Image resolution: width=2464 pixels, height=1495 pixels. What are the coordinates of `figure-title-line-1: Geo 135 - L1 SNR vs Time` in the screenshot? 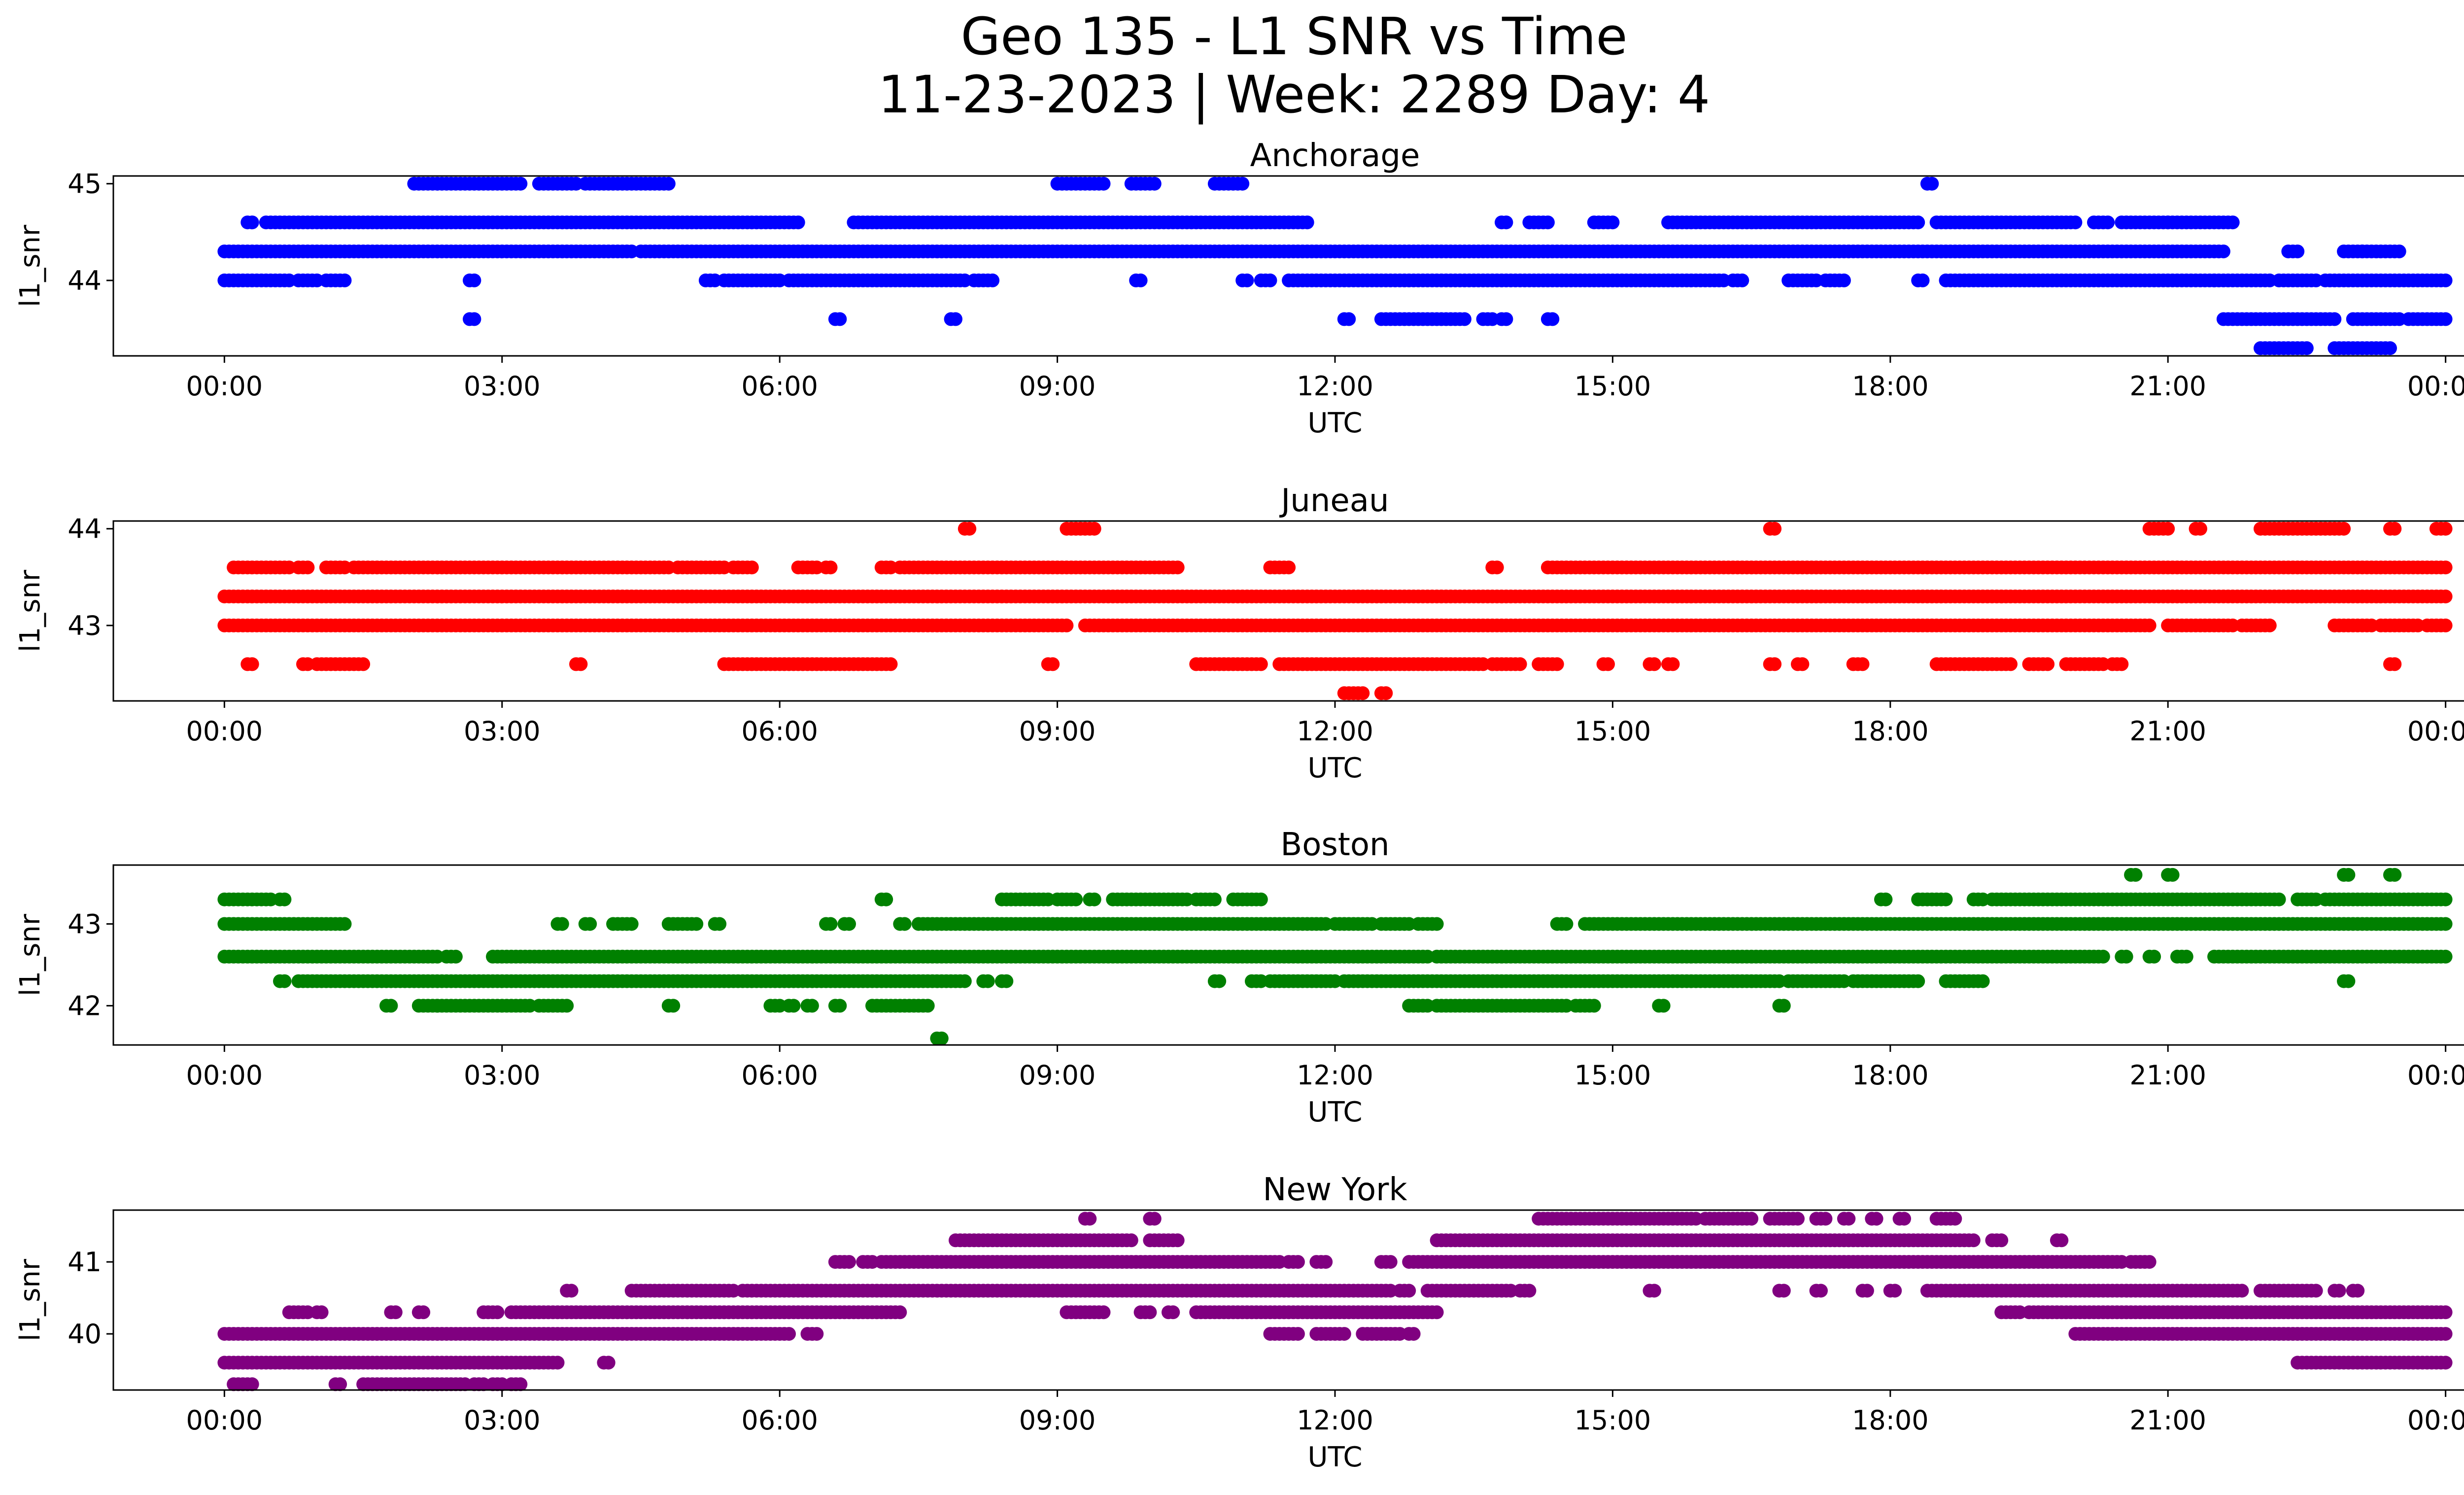 It's located at (1293, 36).